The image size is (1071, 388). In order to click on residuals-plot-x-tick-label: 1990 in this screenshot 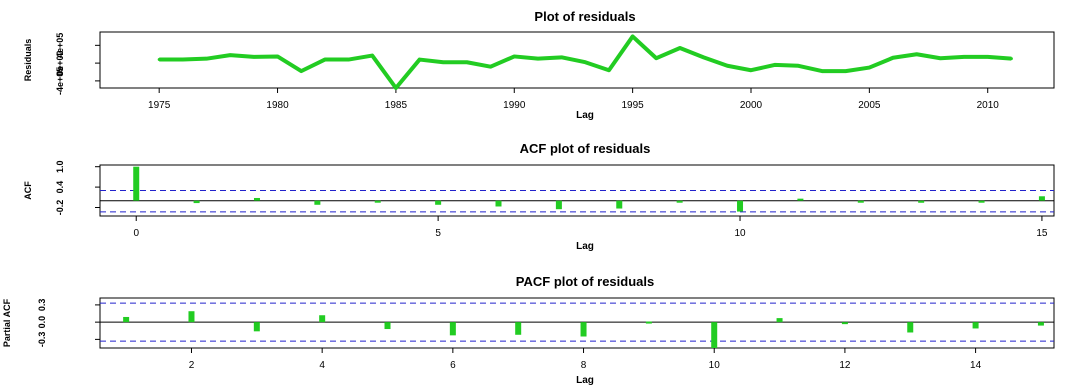, I will do `click(514, 105)`.